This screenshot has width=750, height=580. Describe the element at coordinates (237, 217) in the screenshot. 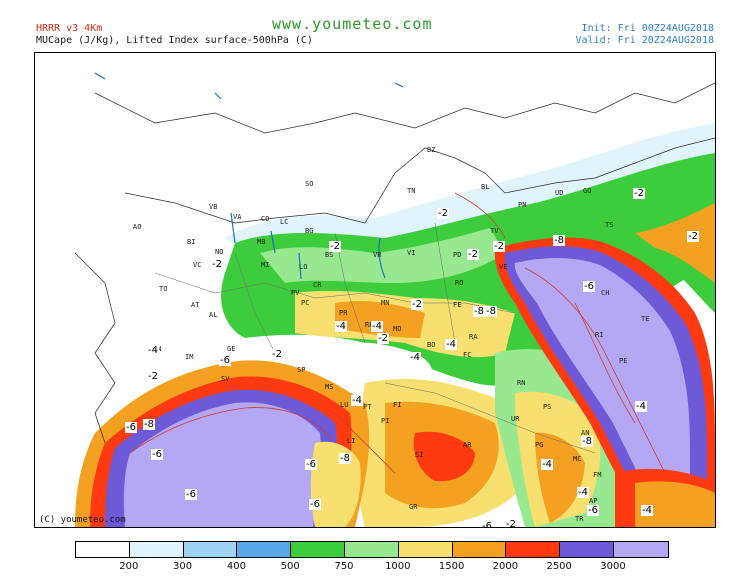

I see `city-label: VA` at that location.